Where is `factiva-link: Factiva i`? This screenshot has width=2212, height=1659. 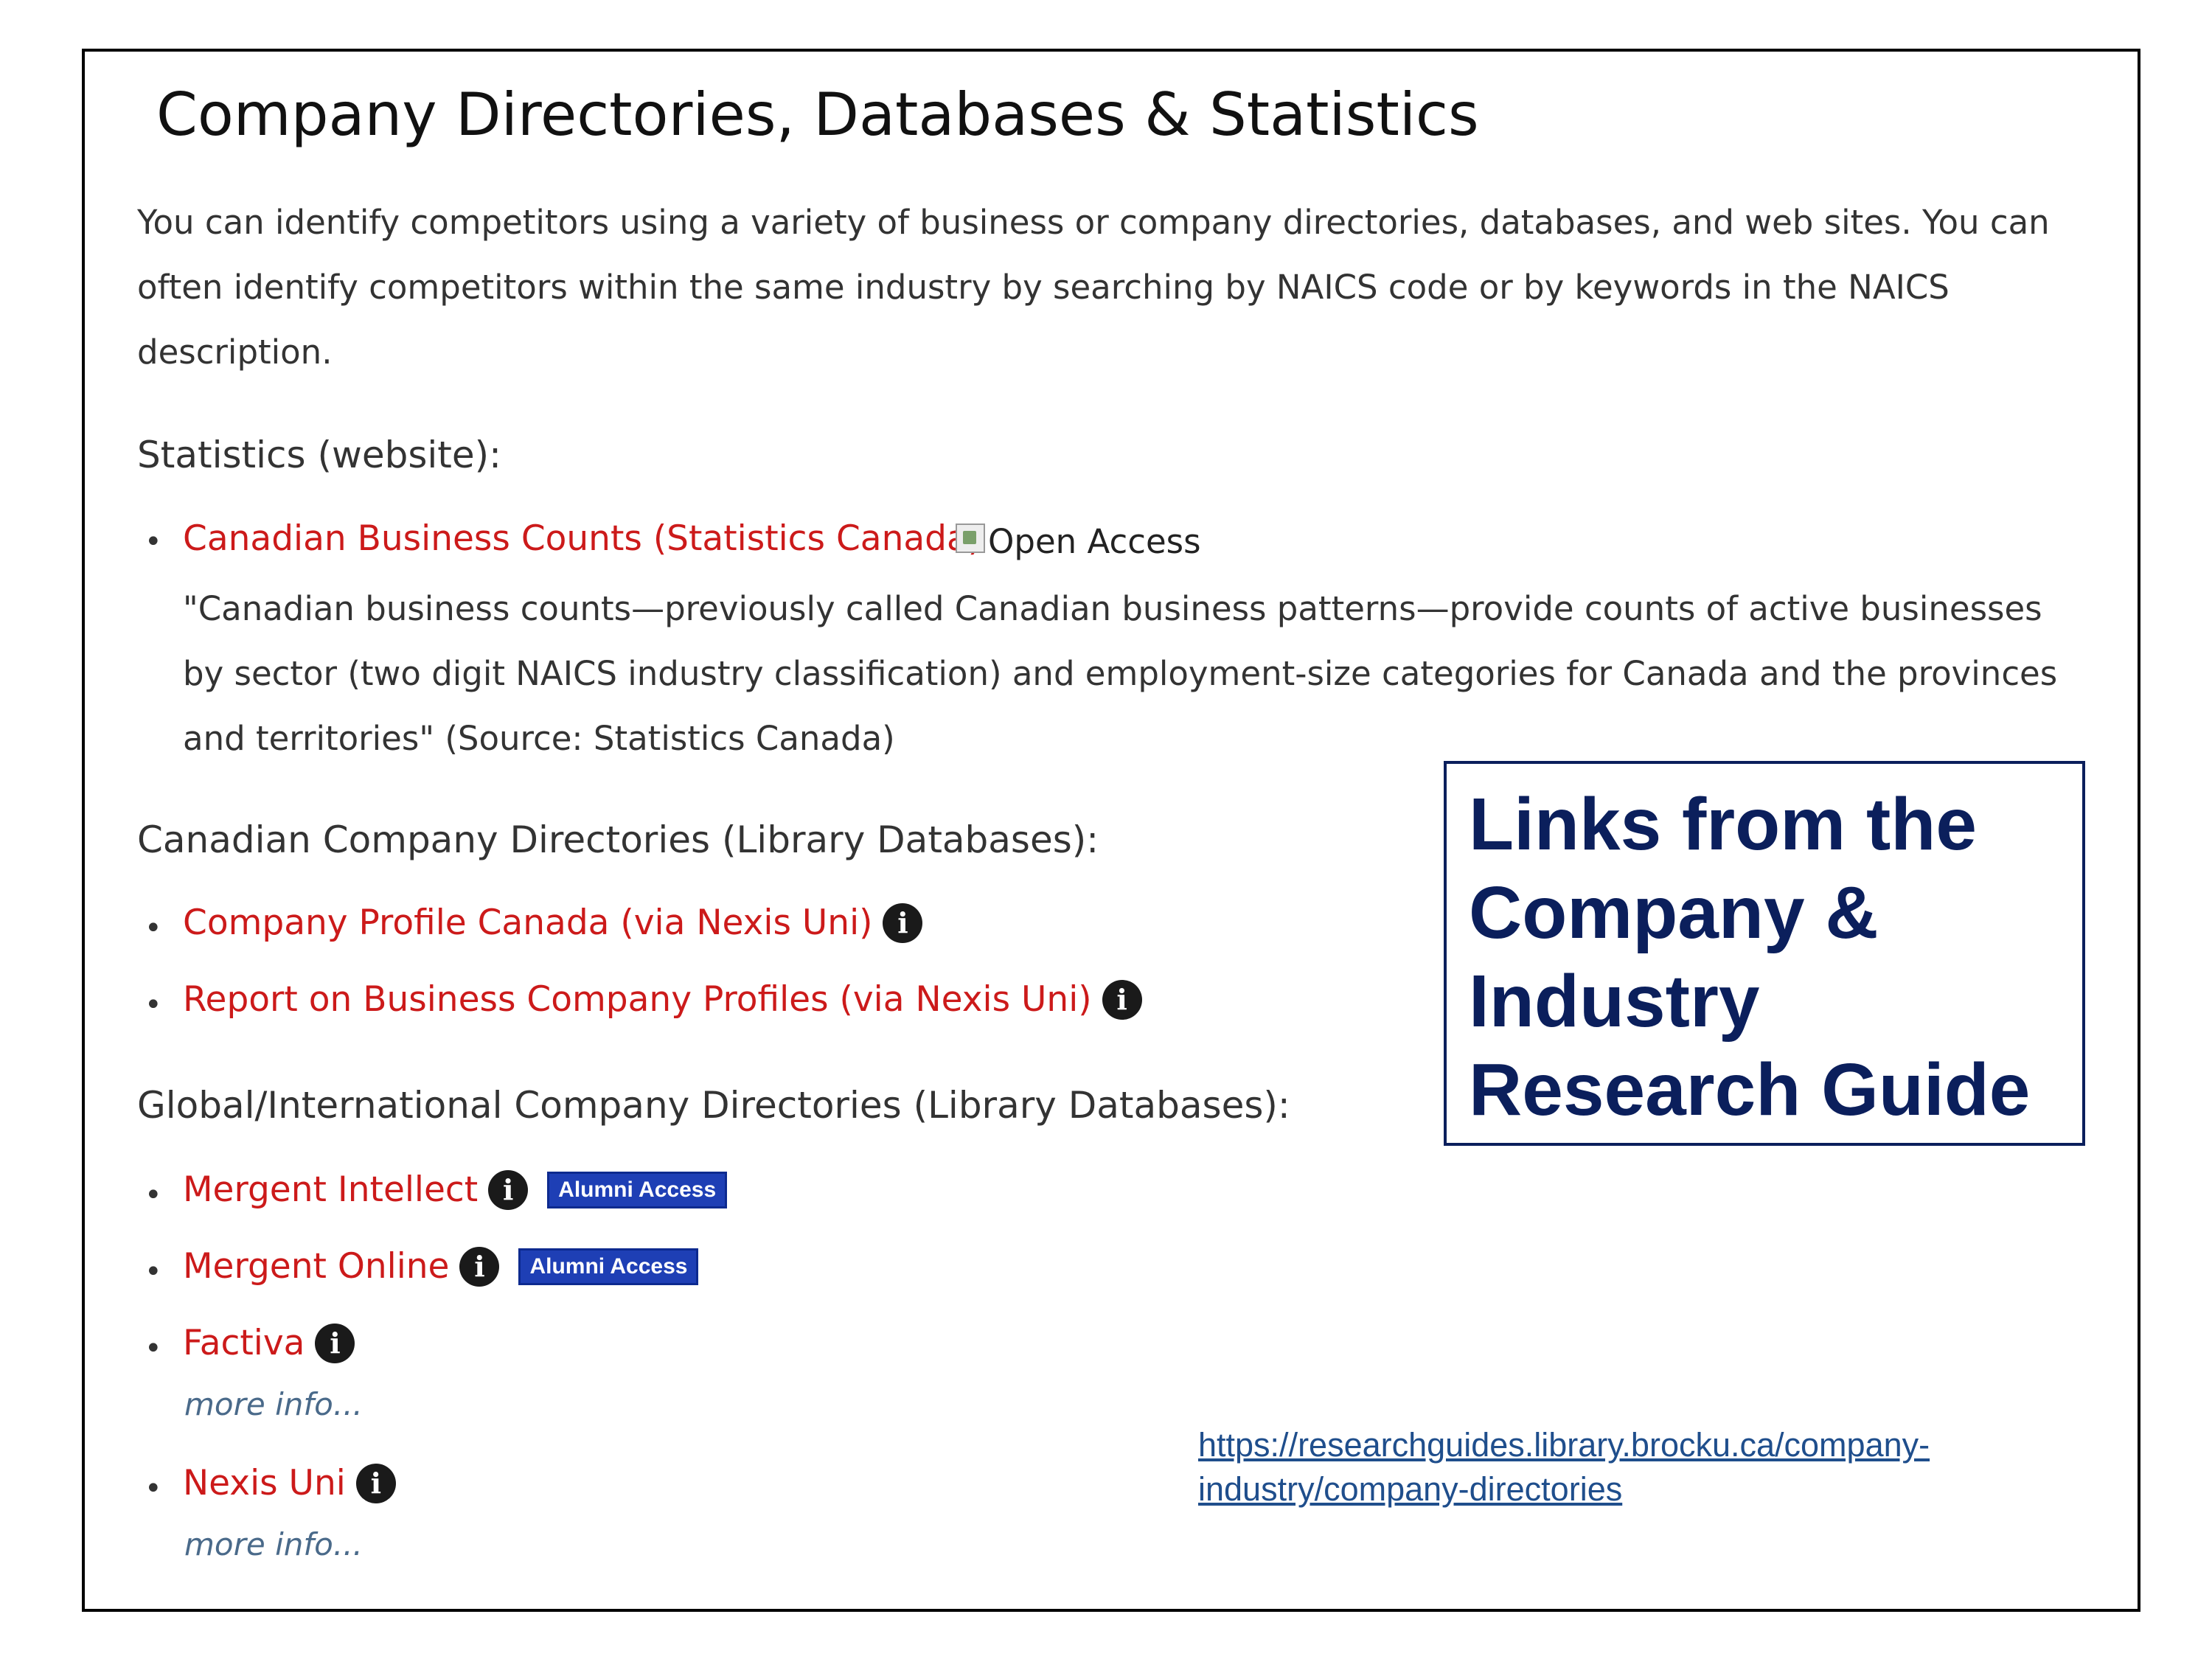 factiva-link: Factiva i is located at coordinates (269, 1343).